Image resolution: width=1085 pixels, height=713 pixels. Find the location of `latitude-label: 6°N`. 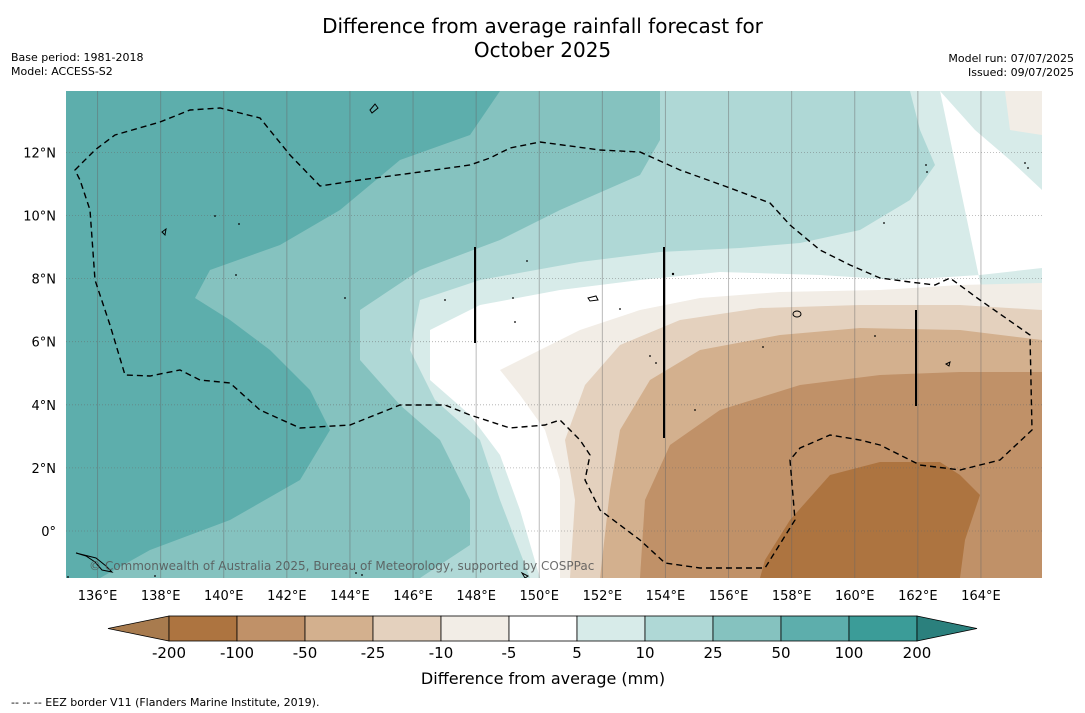

latitude-label: 6°N is located at coordinates (44, 343).